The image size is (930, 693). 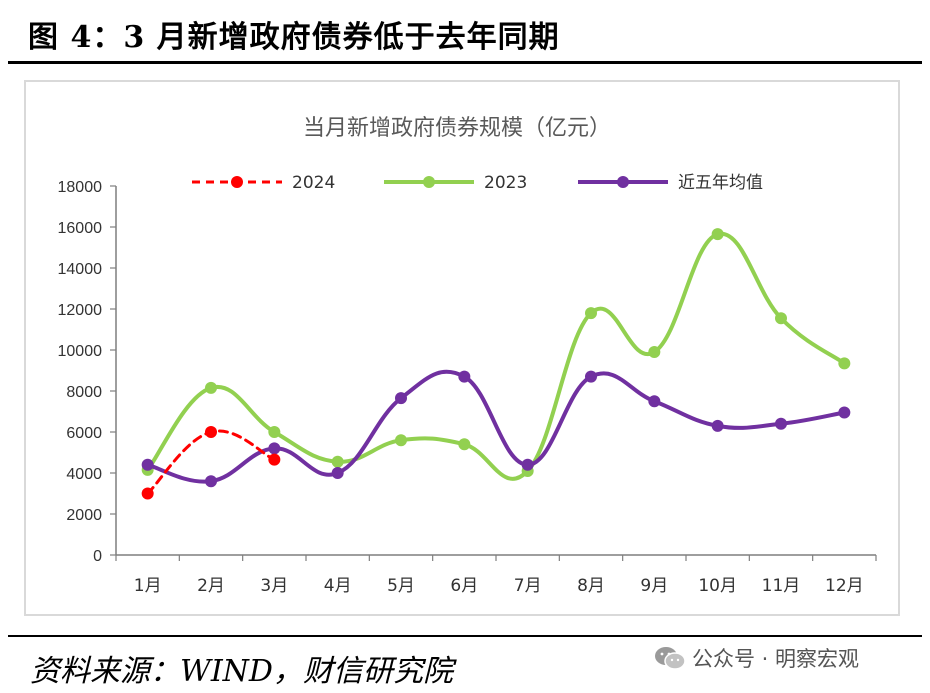 What do you see at coordinates (670, 183) in the screenshot?
I see `legend-item: 近五年均值` at bounding box center [670, 183].